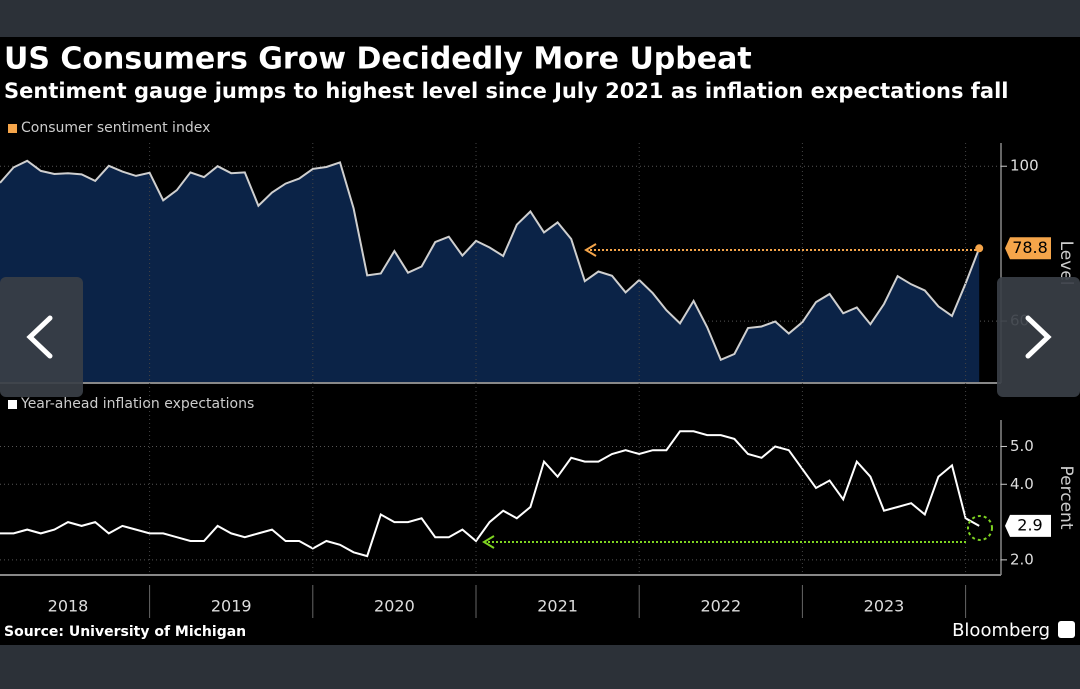 The width and height of the screenshot is (1080, 689). Describe the element at coordinates (115, 128) in the screenshot. I see `legend-label: Consumer sentiment index` at that location.